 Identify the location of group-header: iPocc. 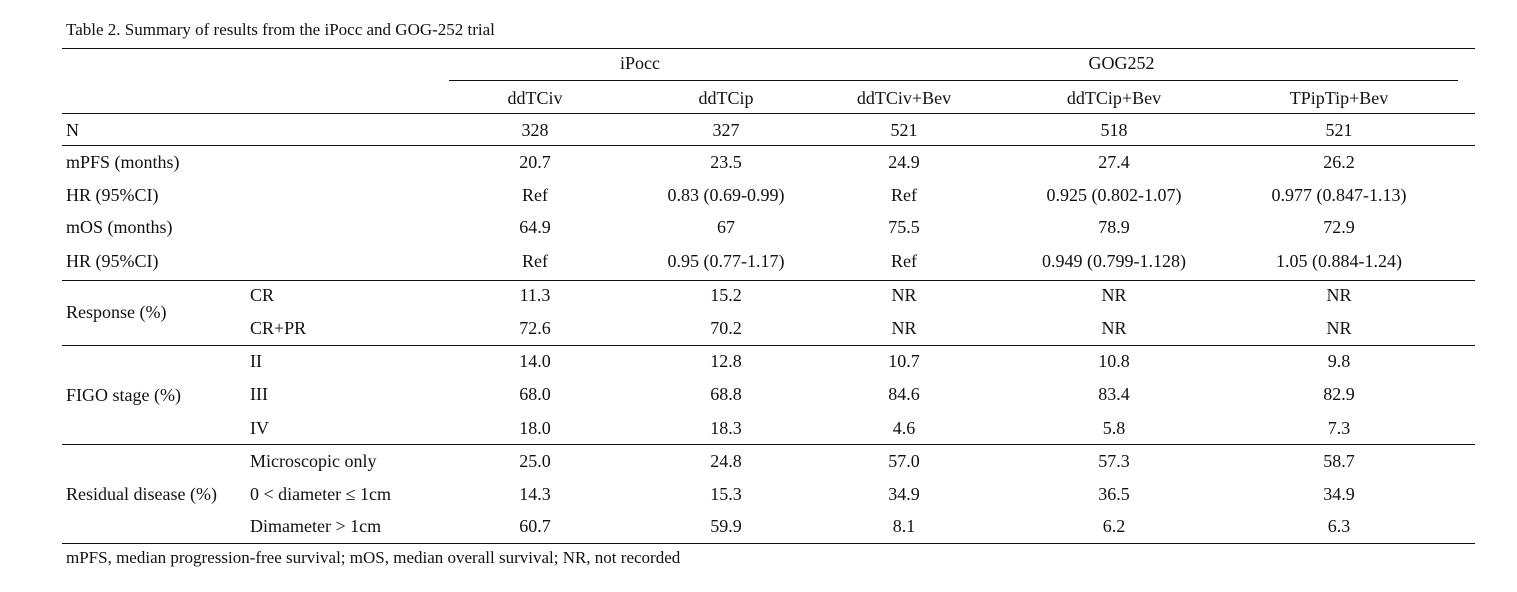
(640, 63).